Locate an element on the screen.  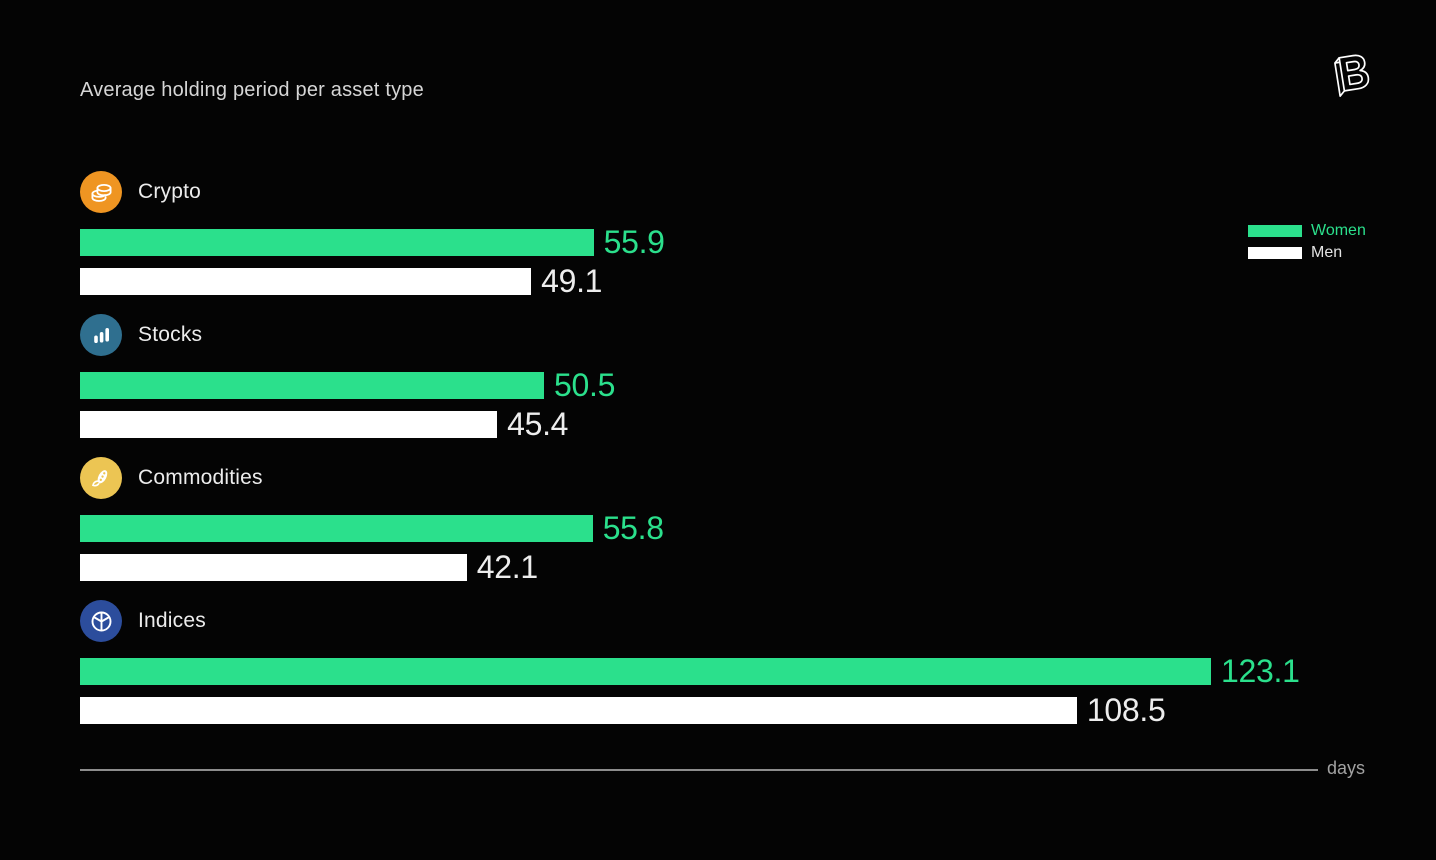
category-label: Indices is located at coordinates (172, 620).